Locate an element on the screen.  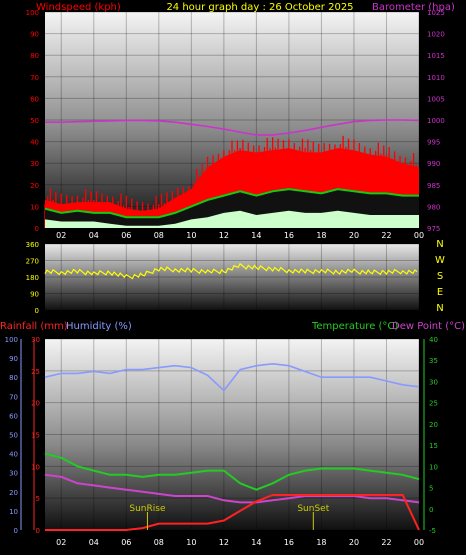
compass-label: N is located at coordinates (439, 308).